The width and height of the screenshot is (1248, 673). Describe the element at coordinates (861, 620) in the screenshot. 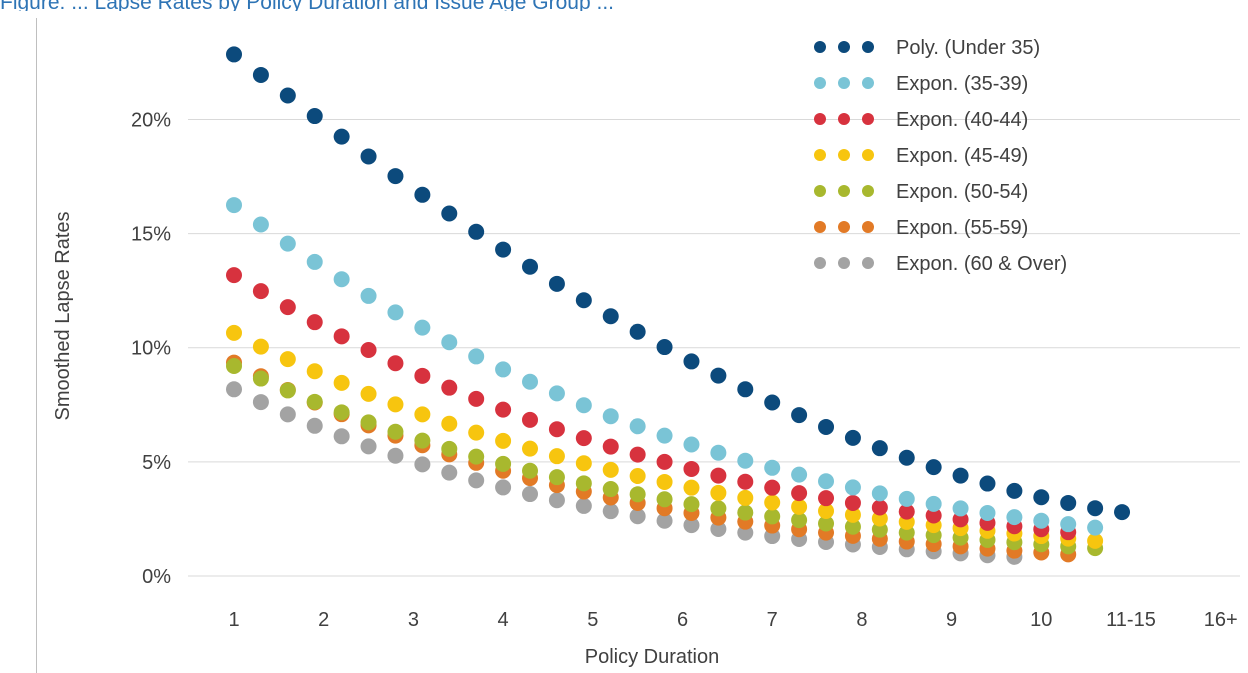

I see `x-tick-label: 8` at that location.